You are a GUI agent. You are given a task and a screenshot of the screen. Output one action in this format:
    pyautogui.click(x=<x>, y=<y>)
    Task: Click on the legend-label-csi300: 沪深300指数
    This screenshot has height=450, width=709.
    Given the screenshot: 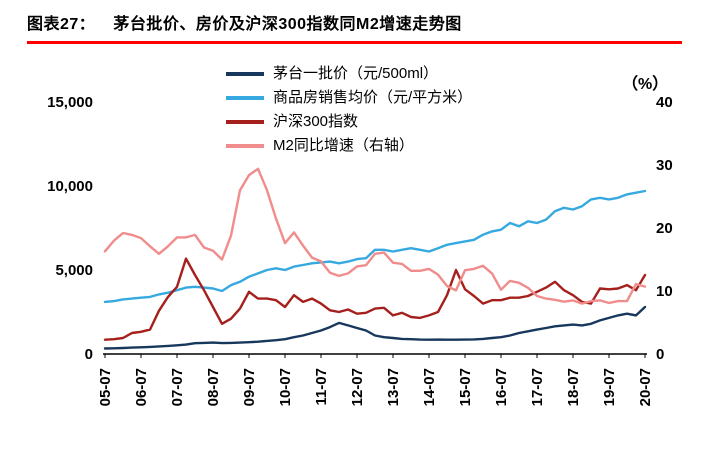 What is the action you would take?
    pyautogui.click(x=316, y=121)
    